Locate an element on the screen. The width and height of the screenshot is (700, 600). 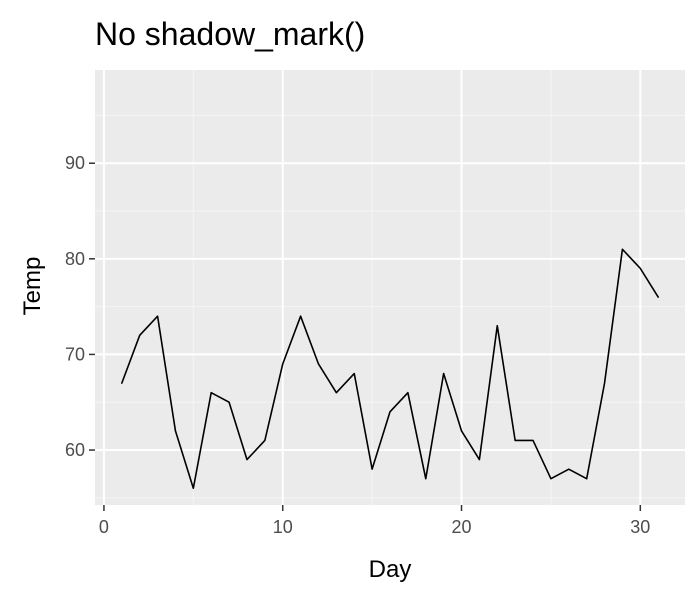
y-tick-label: 70 is located at coordinates (75, 354).